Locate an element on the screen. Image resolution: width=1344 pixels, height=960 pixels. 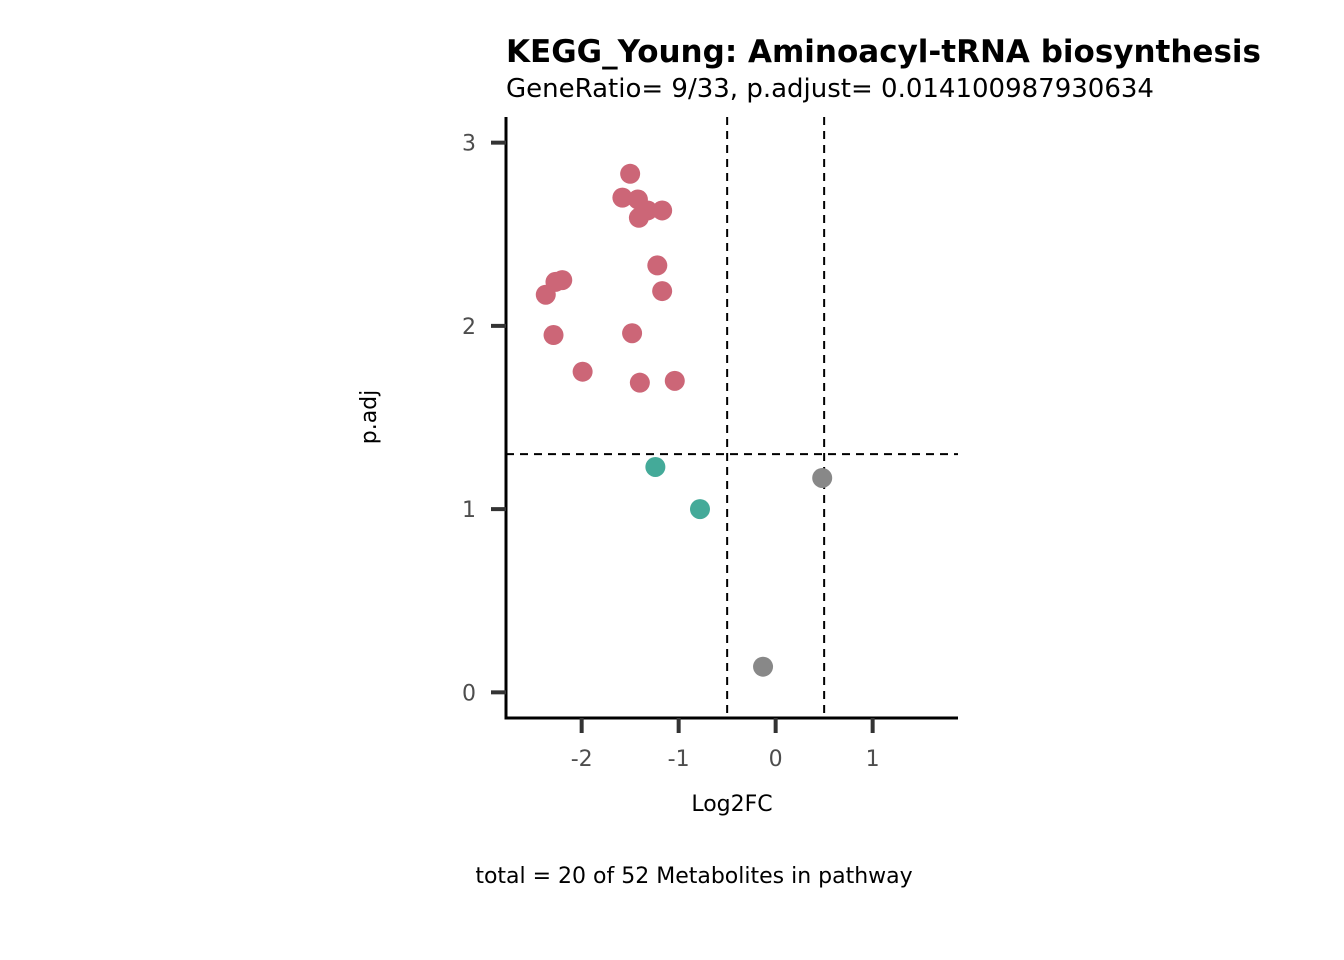
y-tick-label: 2 is located at coordinates (469, 327).